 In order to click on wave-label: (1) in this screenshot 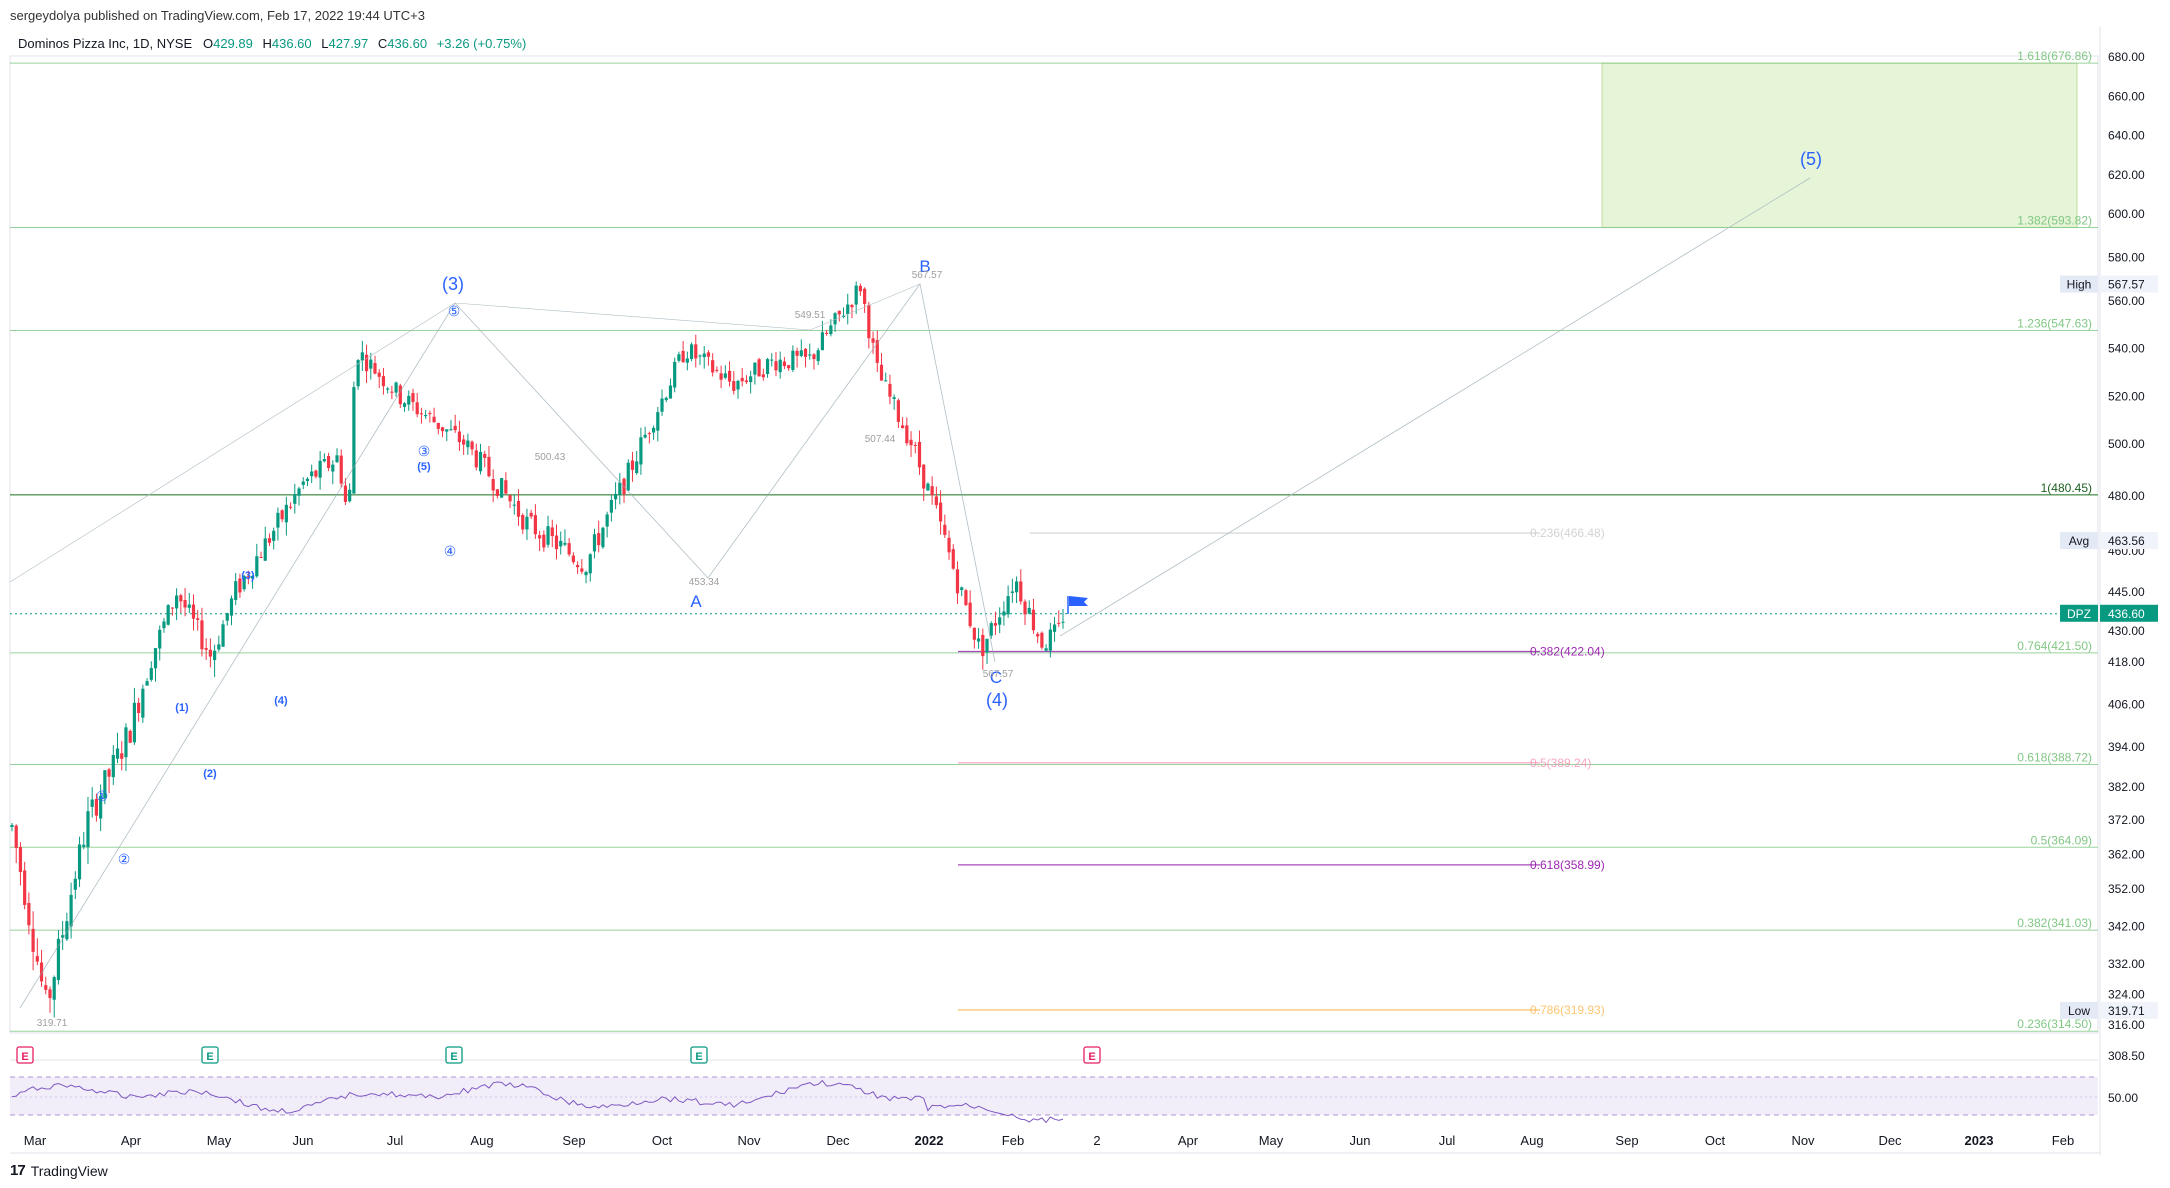, I will do `click(182, 708)`.